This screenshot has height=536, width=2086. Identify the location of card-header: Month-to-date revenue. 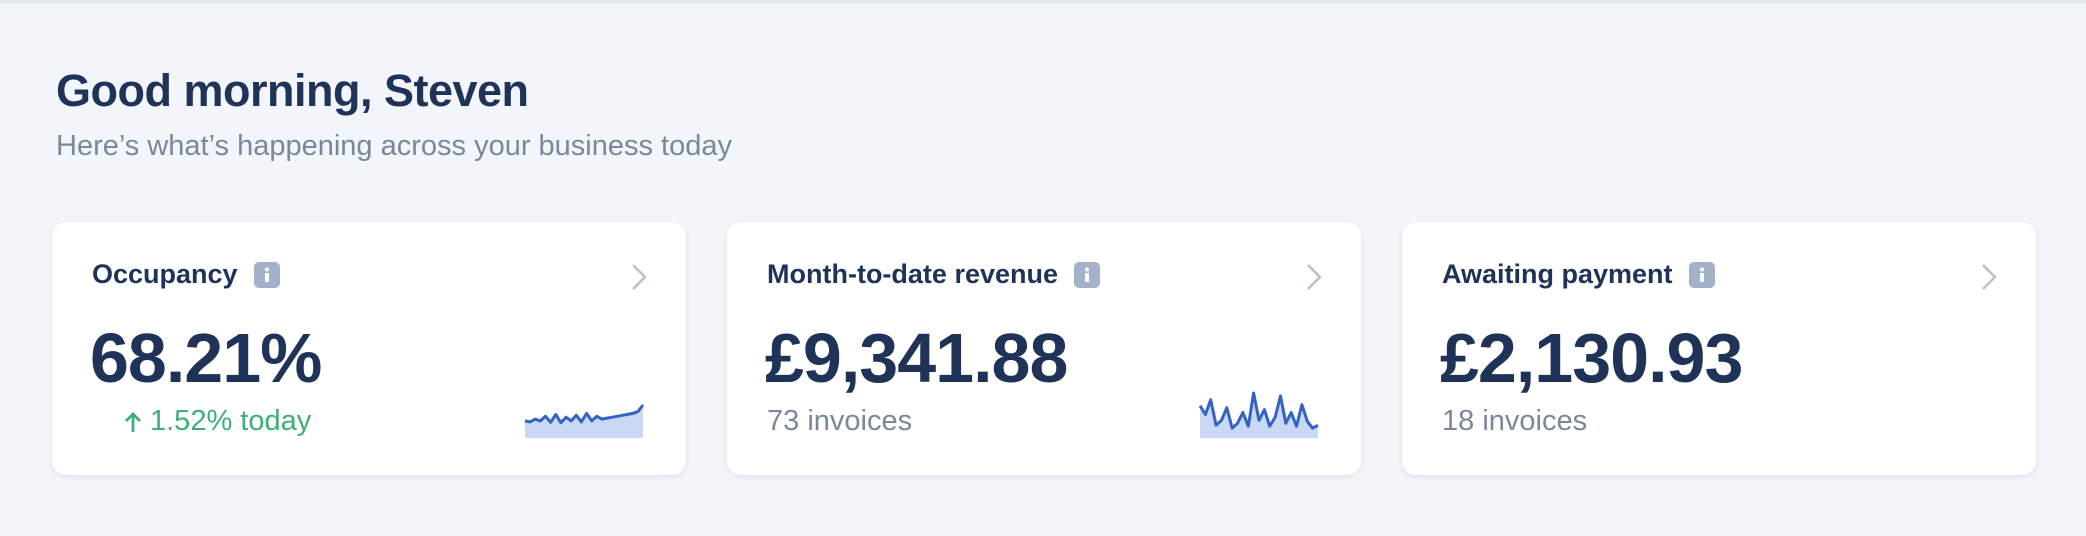
(934, 274).